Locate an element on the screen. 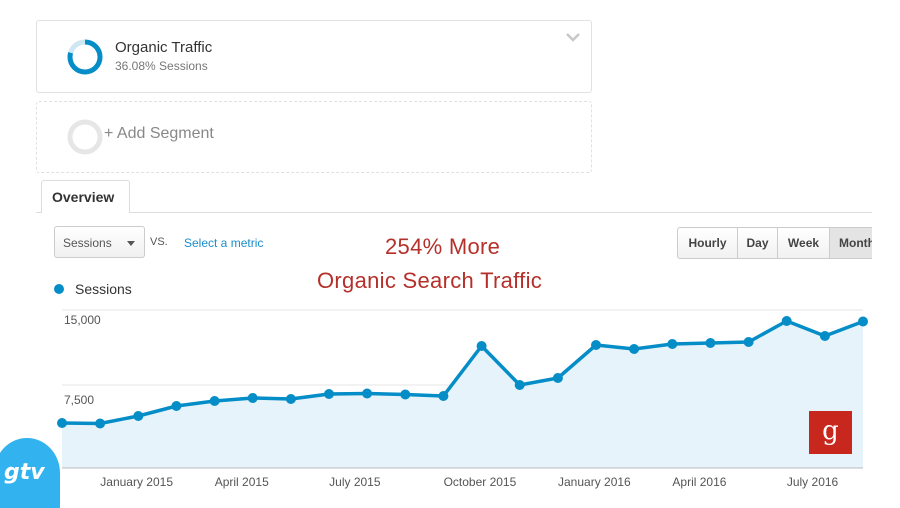 The image size is (900, 508). x-tick-label: January 2015 is located at coordinates (137, 482).